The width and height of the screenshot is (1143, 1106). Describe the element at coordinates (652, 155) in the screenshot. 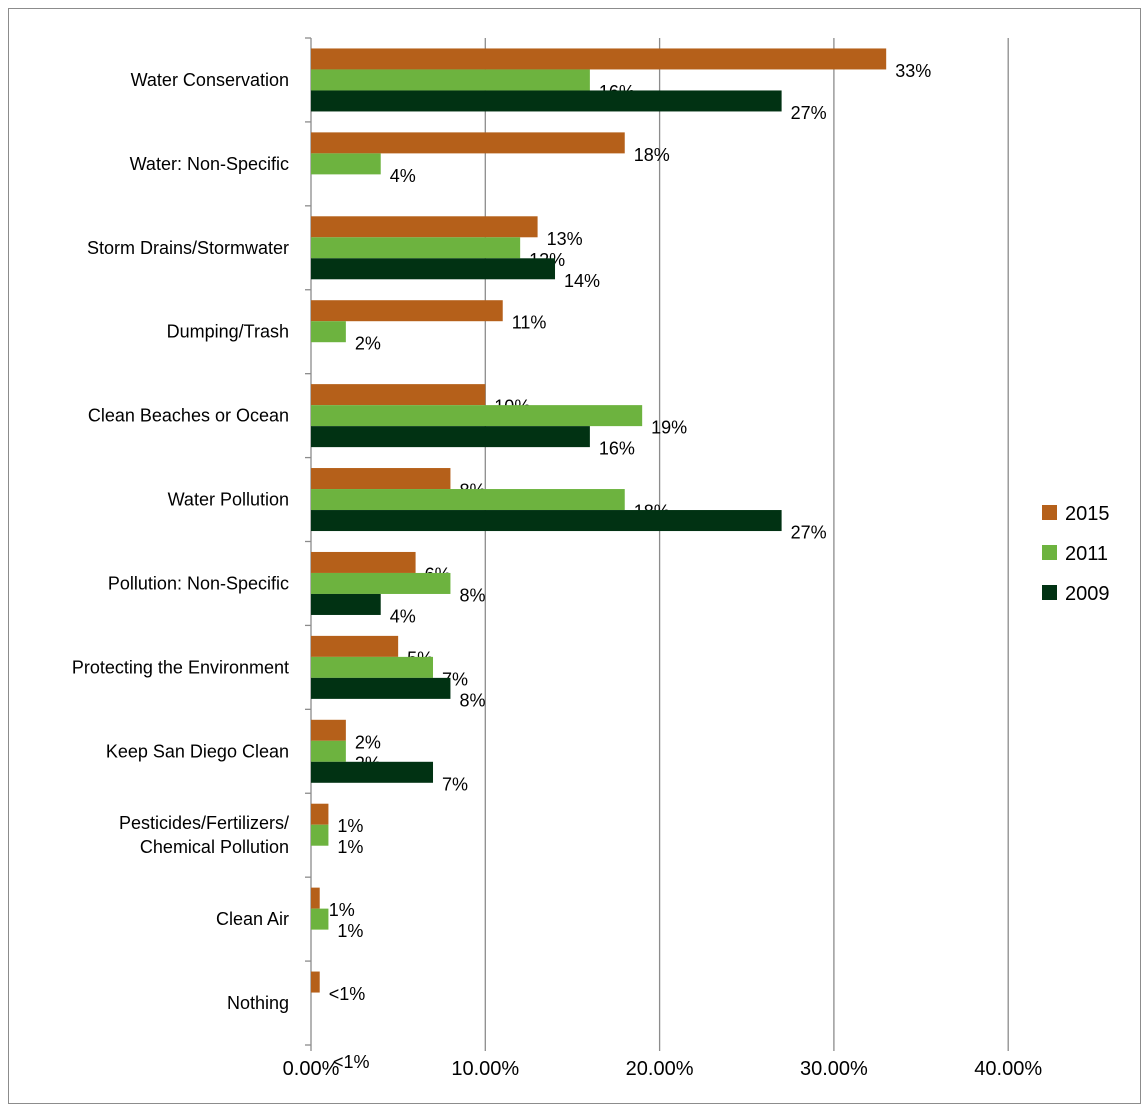

I see `data-label-2015: 18%` at that location.